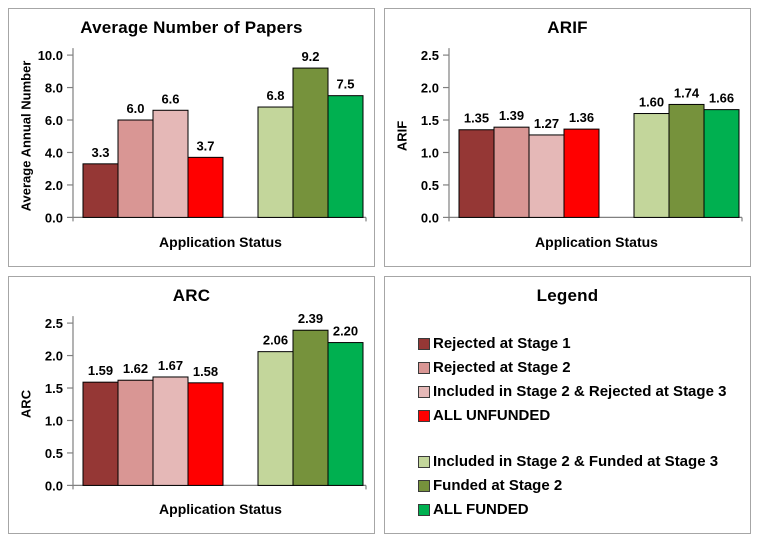 The image size is (759, 542). What do you see at coordinates (584, 344) in the screenshot?
I see `legend-item: Rejected at Stage 1` at bounding box center [584, 344].